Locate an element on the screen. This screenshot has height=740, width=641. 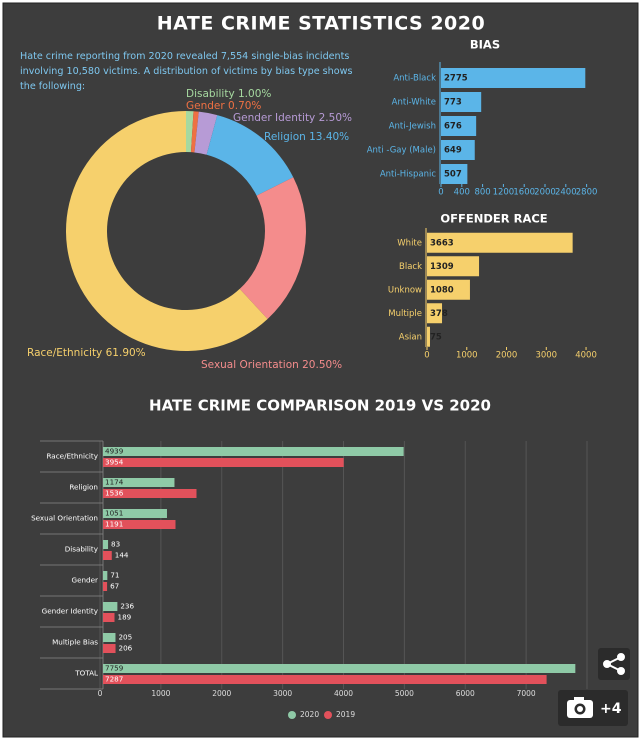
y-tick-label: Race/Ethnicity is located at coordinates (72, 456).